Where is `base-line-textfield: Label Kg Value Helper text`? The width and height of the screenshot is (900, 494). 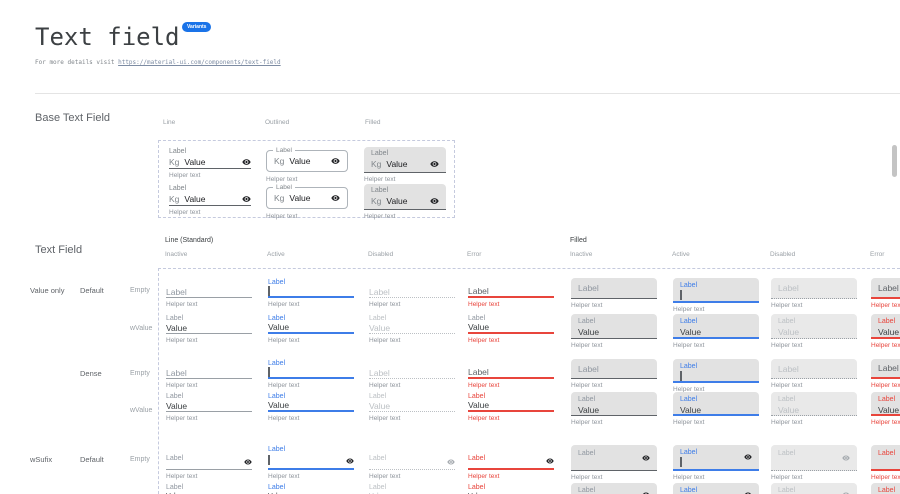 base-line-textfield: Label Kg Value Helper text is located at coordinates (210, 163).